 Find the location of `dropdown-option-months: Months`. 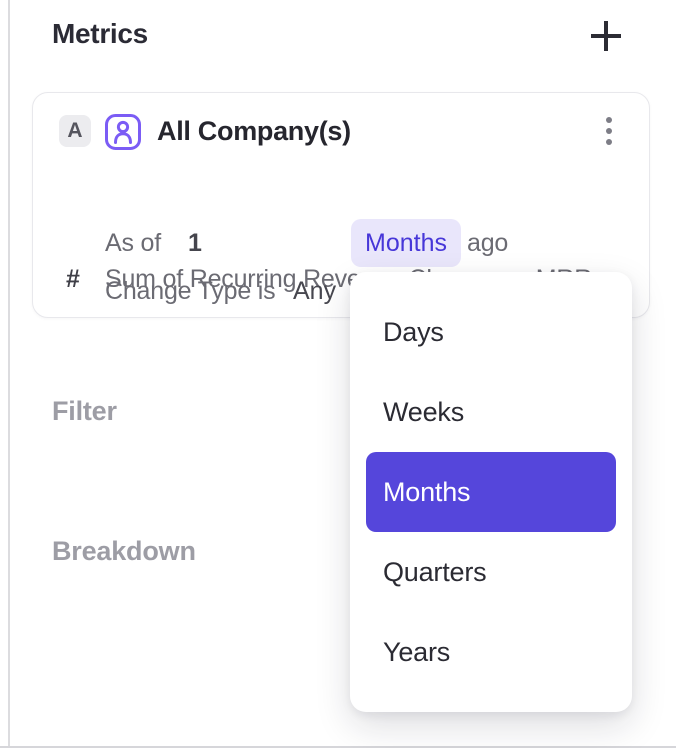

dropdown-option-months: Months is located at coordinates (491, 492).